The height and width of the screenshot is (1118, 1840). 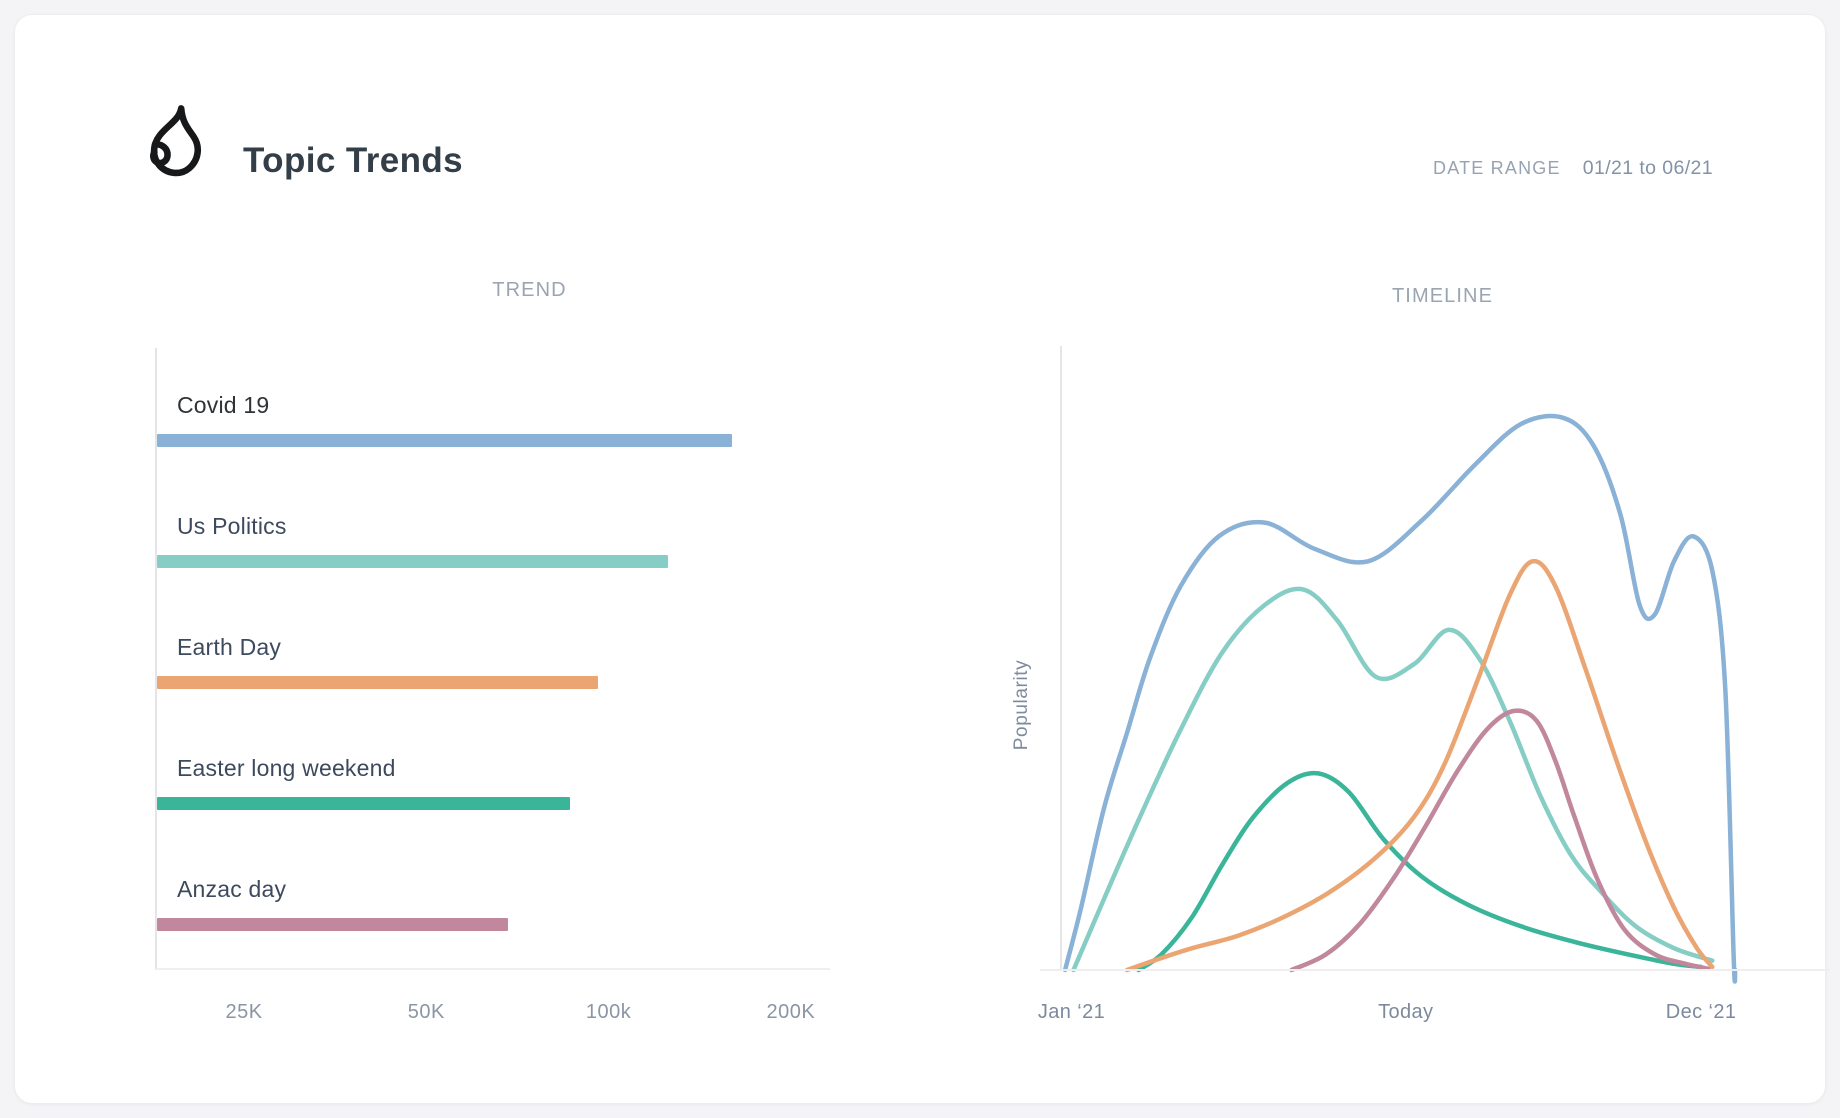 I want to click on bar-row-easter: Easter long weekend, so click(x=493, y=814).